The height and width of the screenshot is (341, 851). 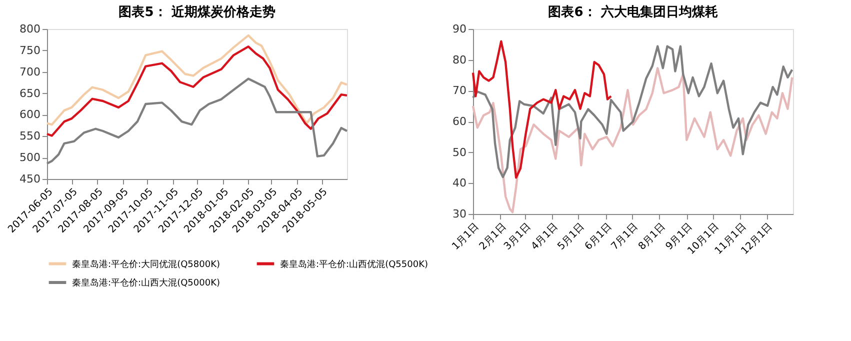 What do you see at coordinates (146, 283) in the screenshot?
I see `legend-label: 秦皇岛港:平仓价:山西大混(Q5000K)` at bounding box center [146, 283].